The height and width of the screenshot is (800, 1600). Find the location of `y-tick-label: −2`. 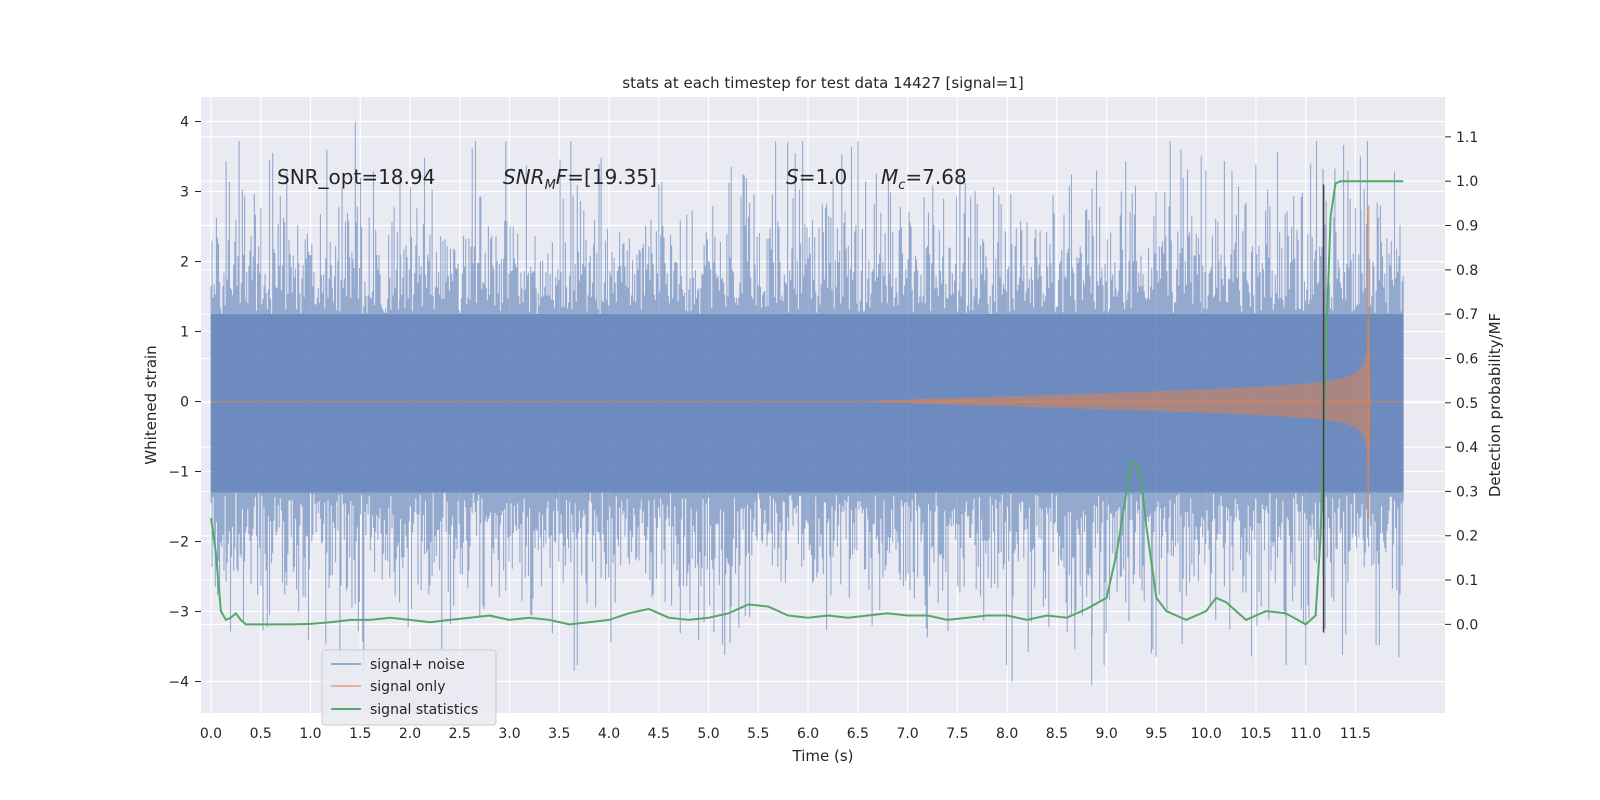

y-tick-label: −2 is located at coordinates (178, 543).